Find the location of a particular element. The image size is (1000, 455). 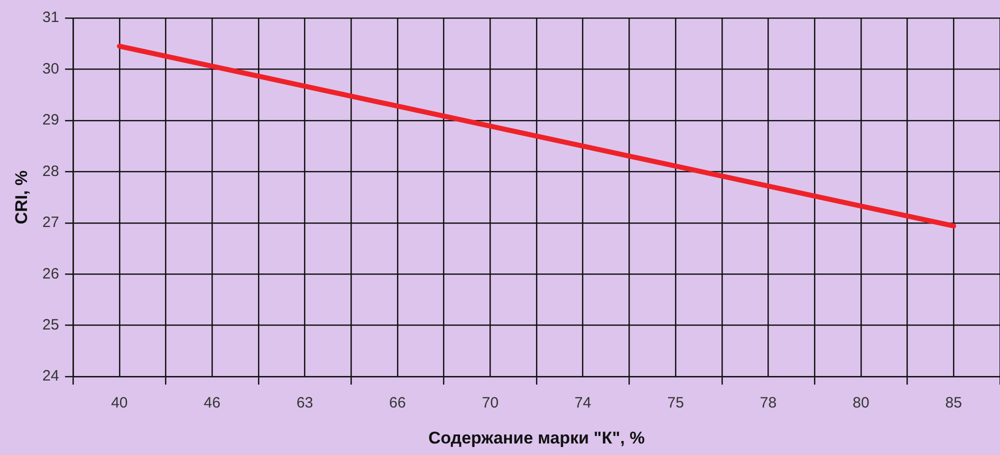

y-tick-label: 28 is located at coordinates (51, 171).